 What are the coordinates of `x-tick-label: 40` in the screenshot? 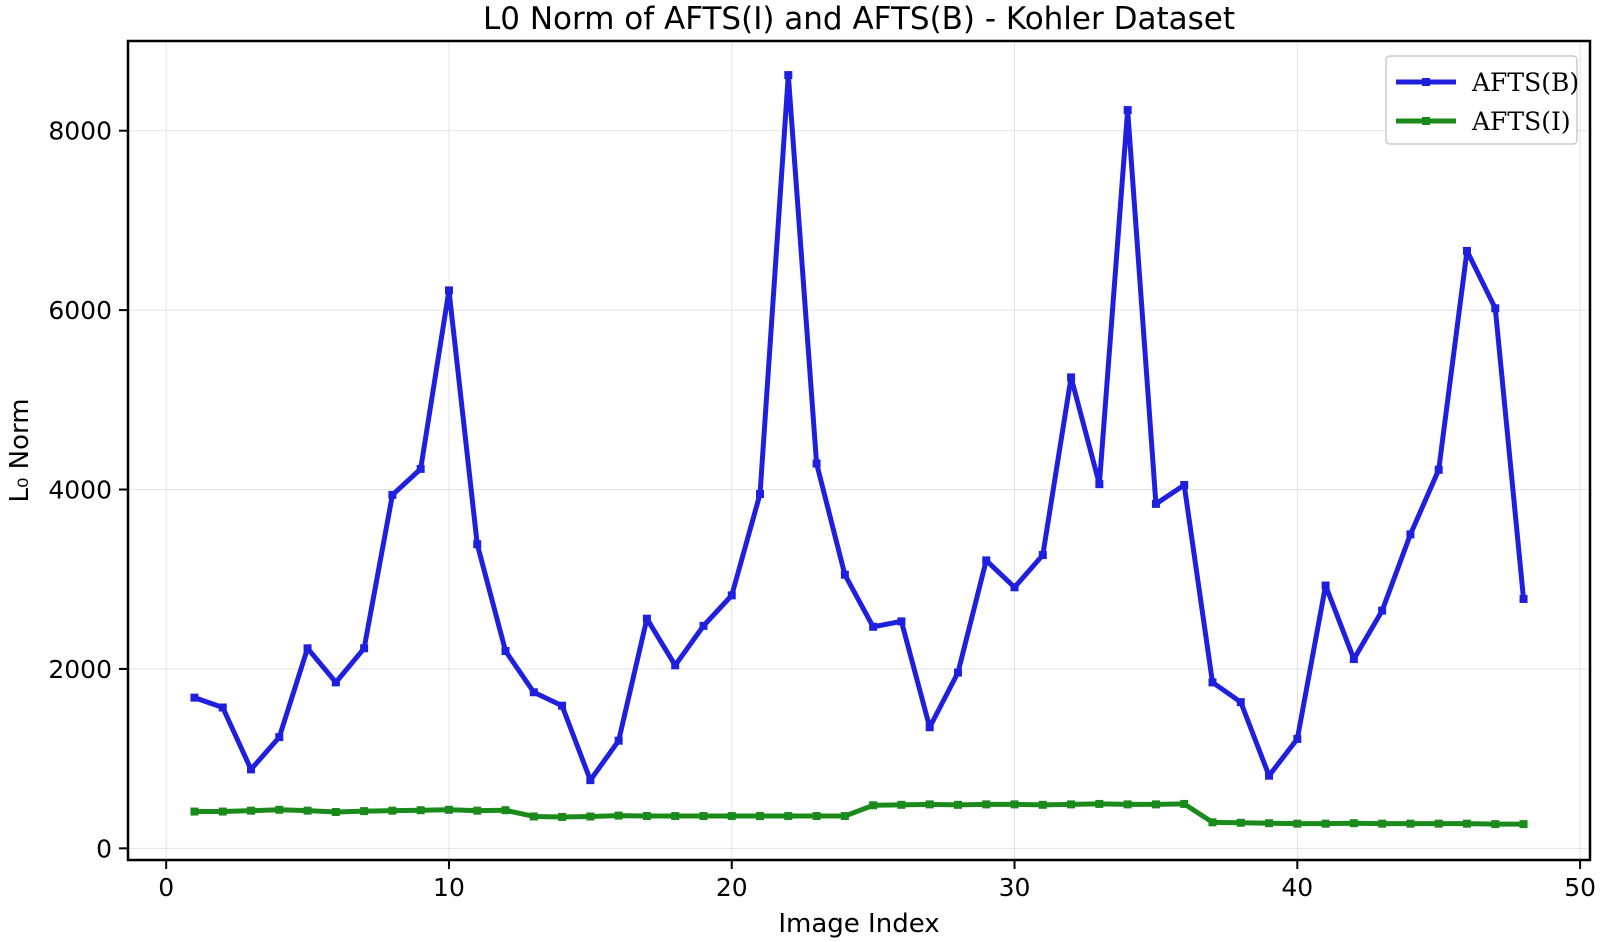 It's located at (1297, 887).